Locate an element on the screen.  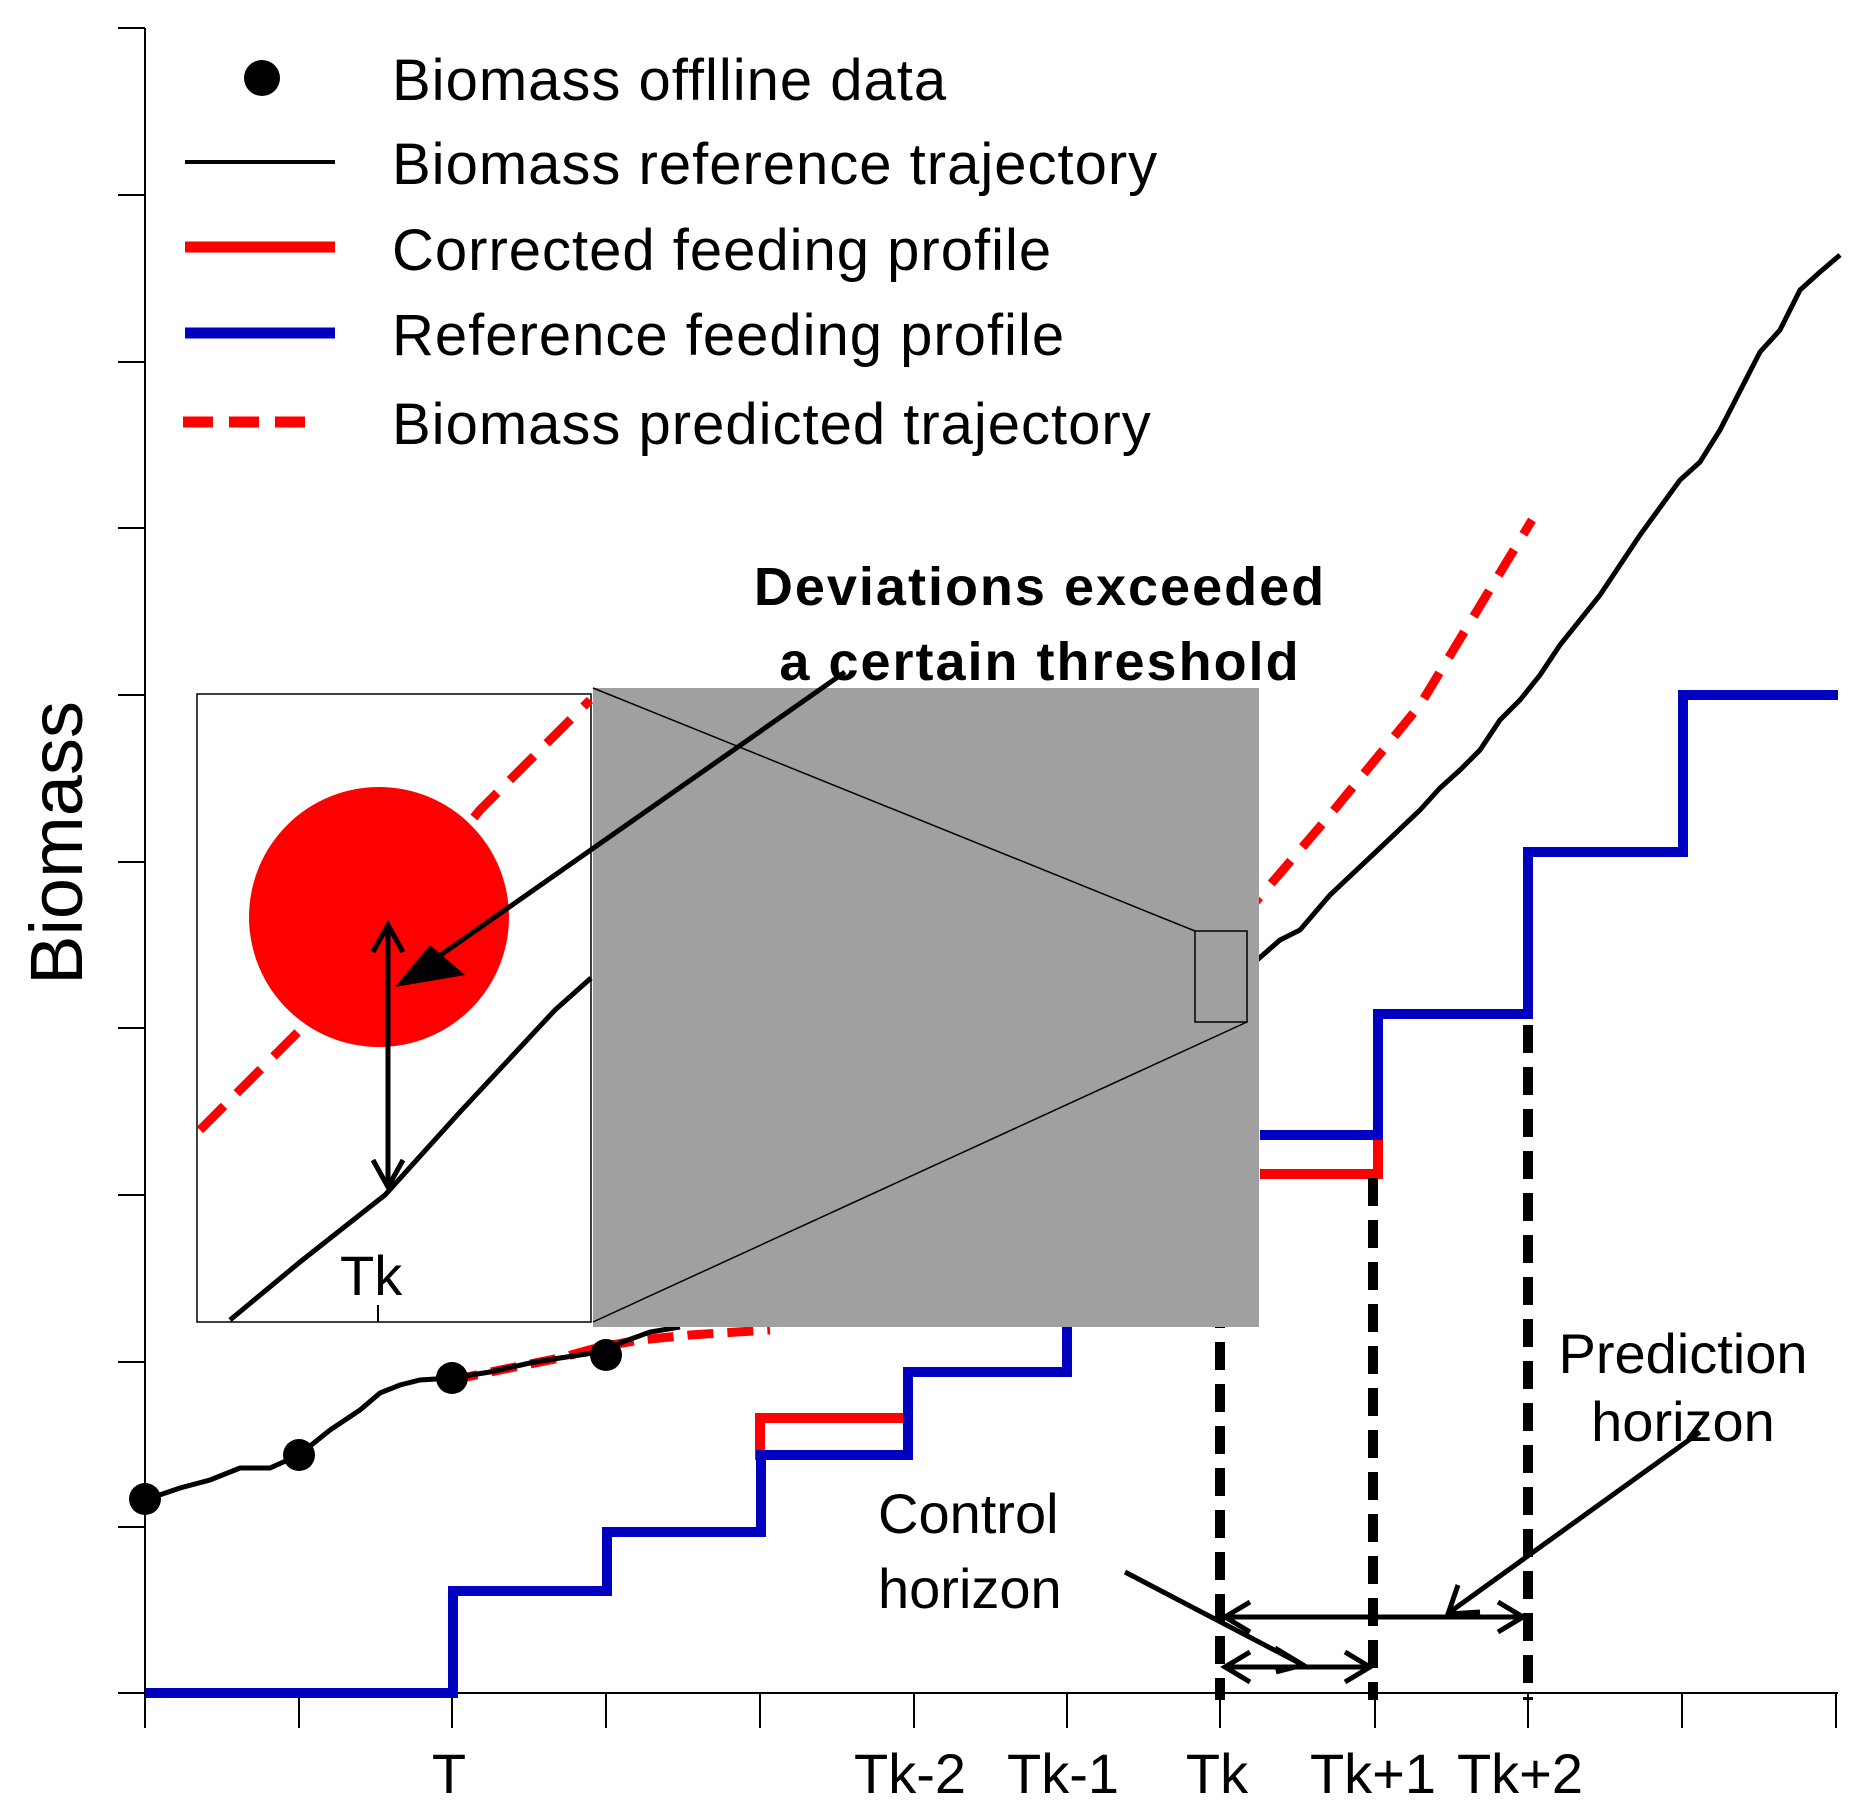
x-tick-labels: T Tk-2 Tk-1 Tk Tk+1 Tk+2 is located at coordinates (1007, 1773).